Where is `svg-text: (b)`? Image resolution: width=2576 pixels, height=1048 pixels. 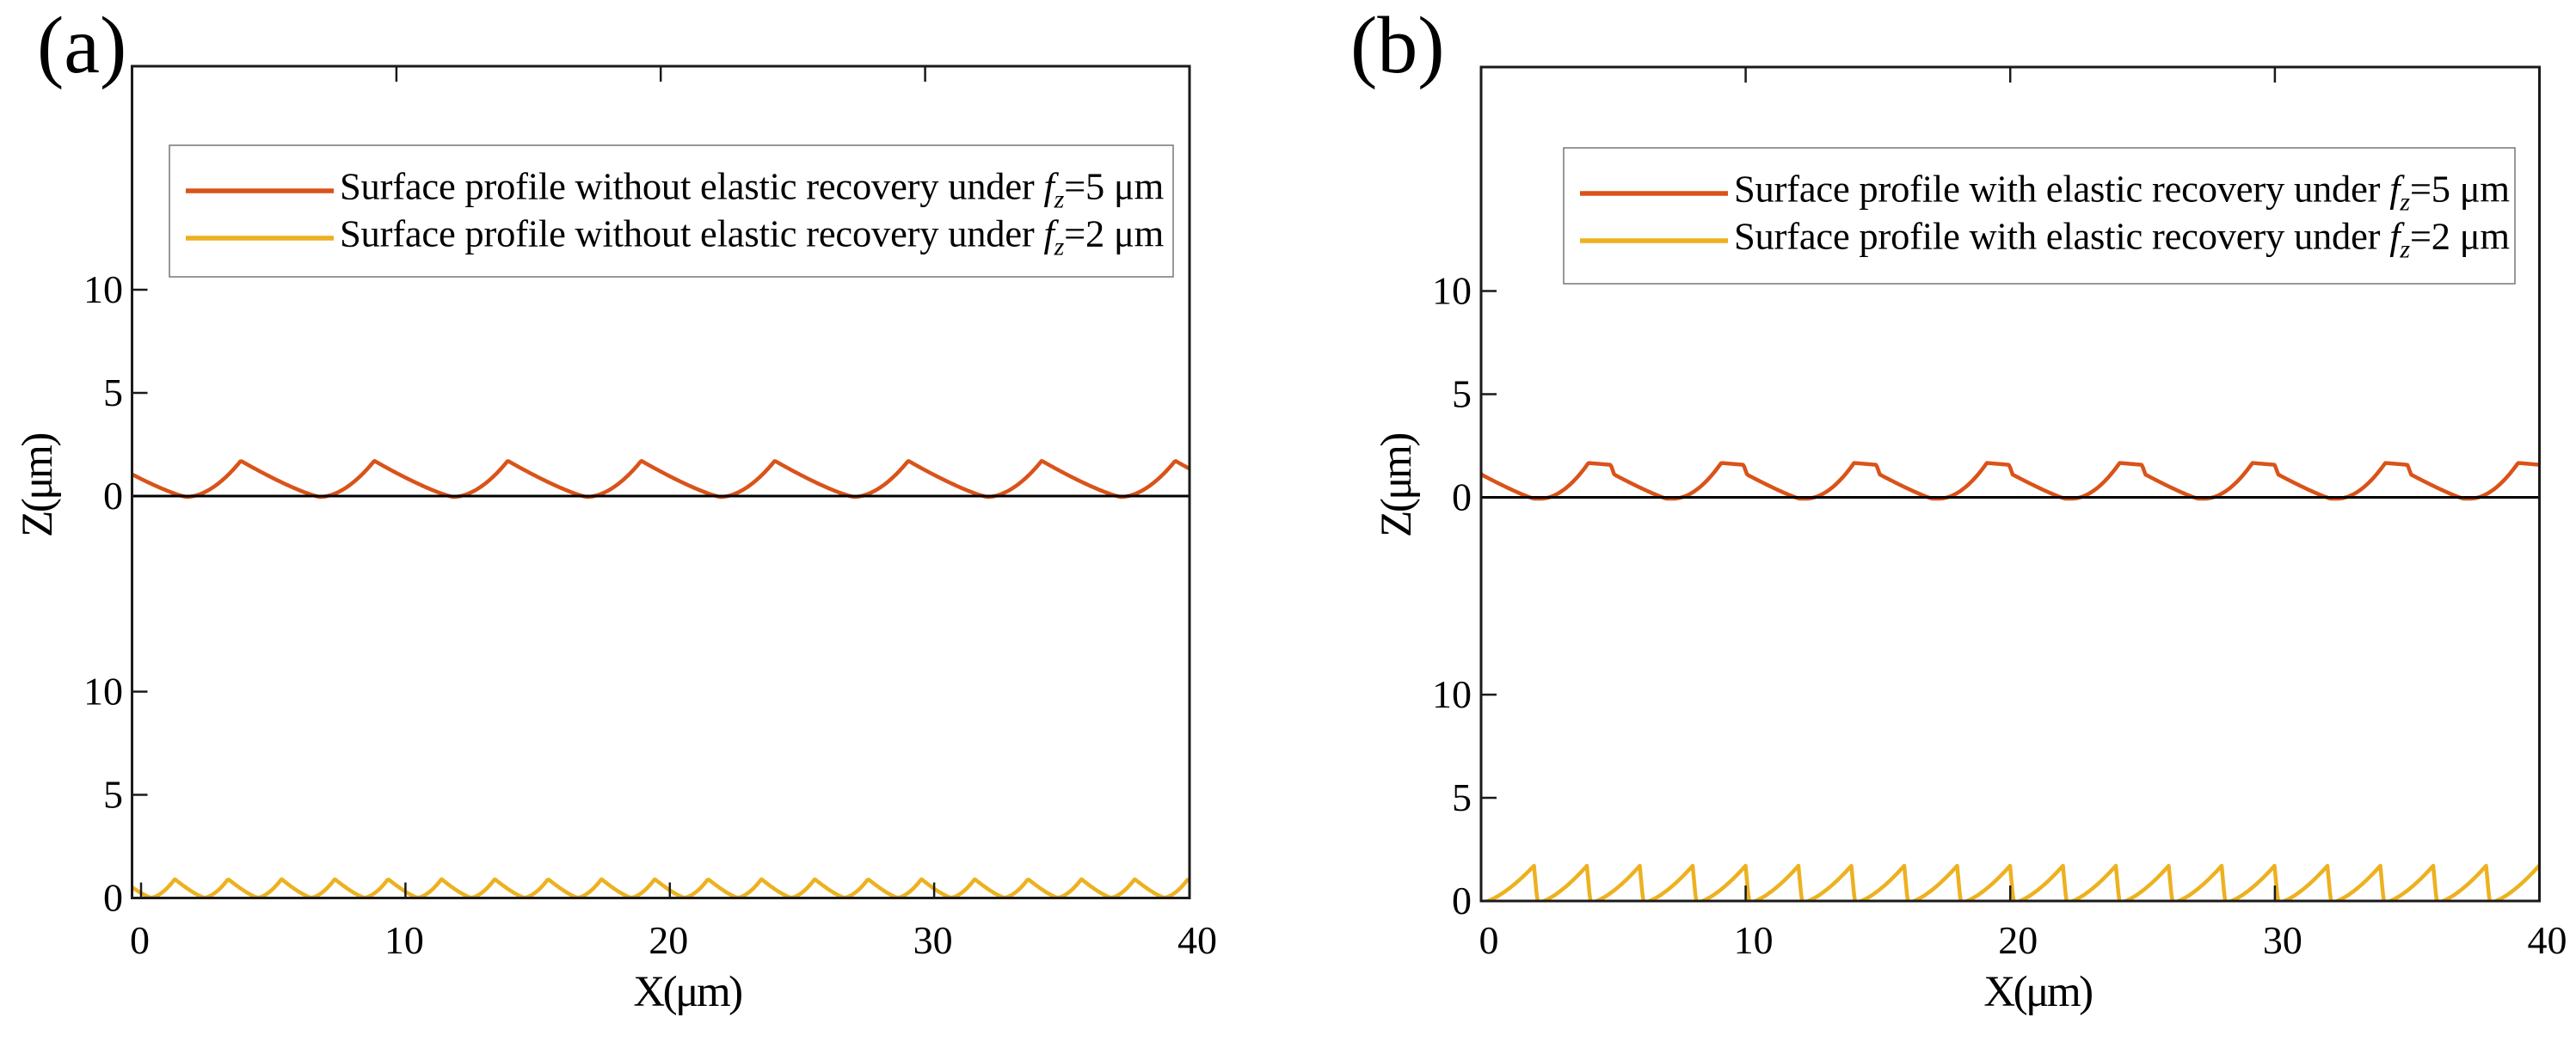
svg-text: (b) is located at coordinates (1397, 45).